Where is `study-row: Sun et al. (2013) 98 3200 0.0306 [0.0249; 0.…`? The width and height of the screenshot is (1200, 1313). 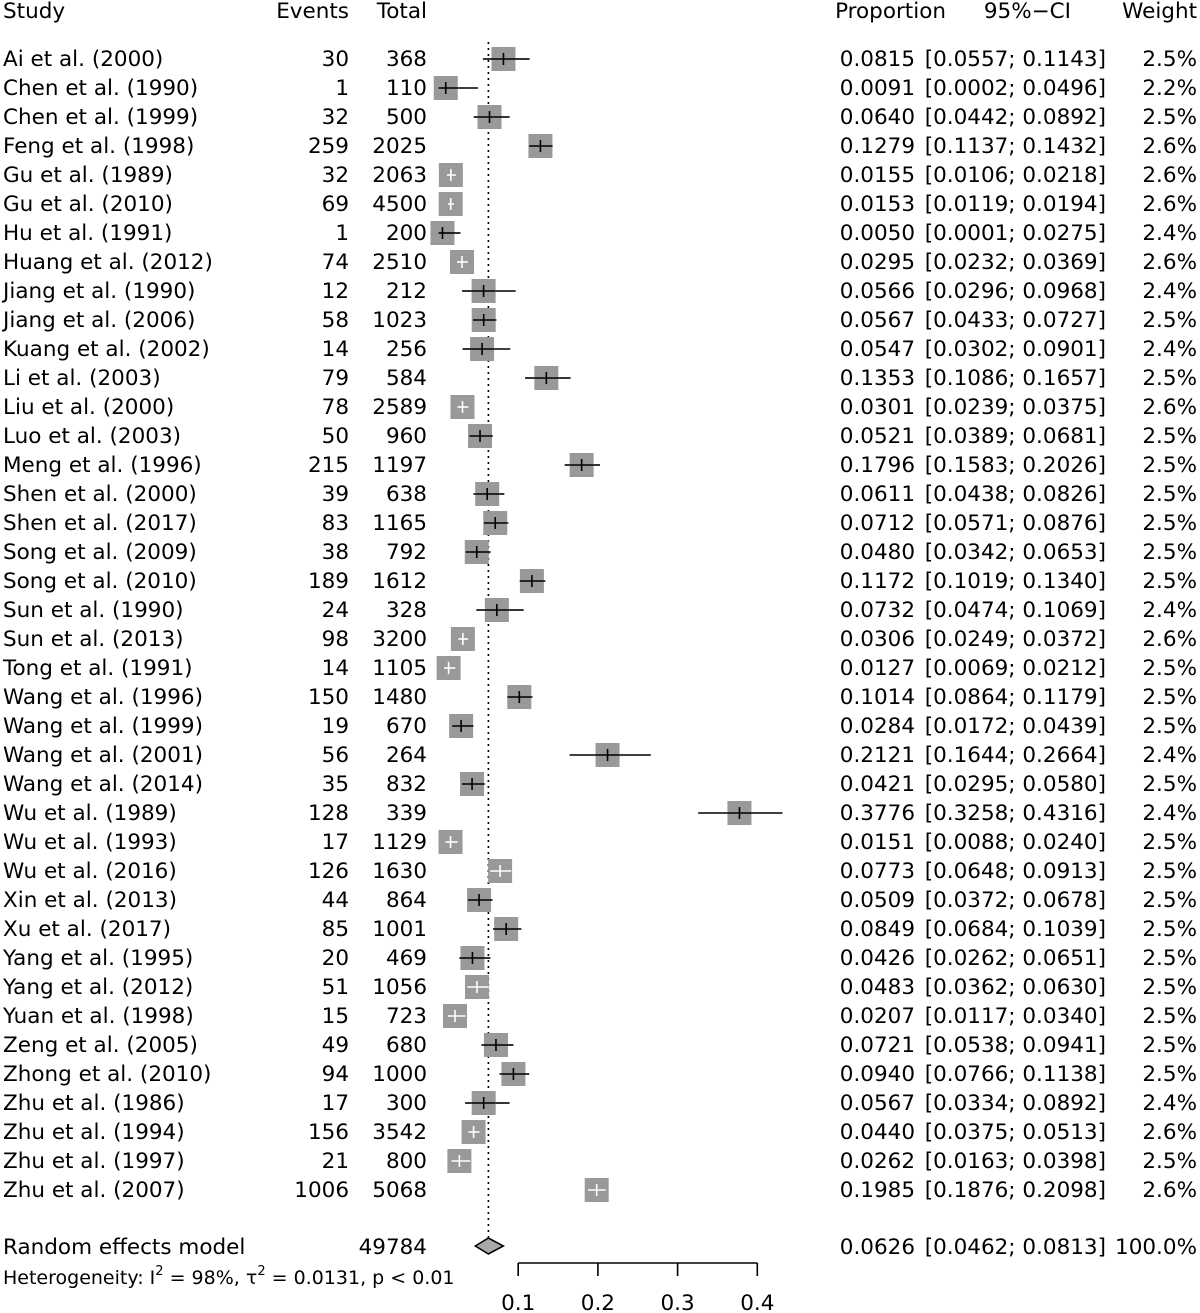
study-row: Sun et al. (2013) 98 3200 0.0306 [0.0249; 0.… is located at coordinates (600, 639).